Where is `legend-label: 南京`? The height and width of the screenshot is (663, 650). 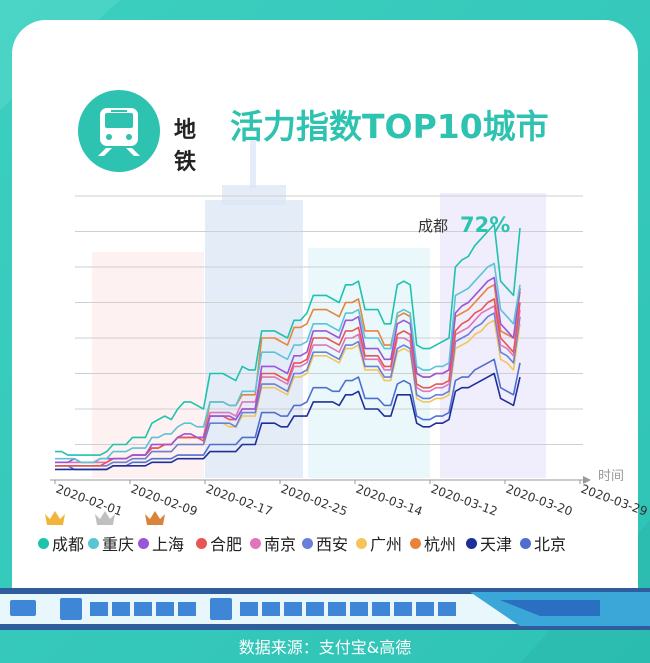
legend-label: 南京 is located at coordinates (280, 544).